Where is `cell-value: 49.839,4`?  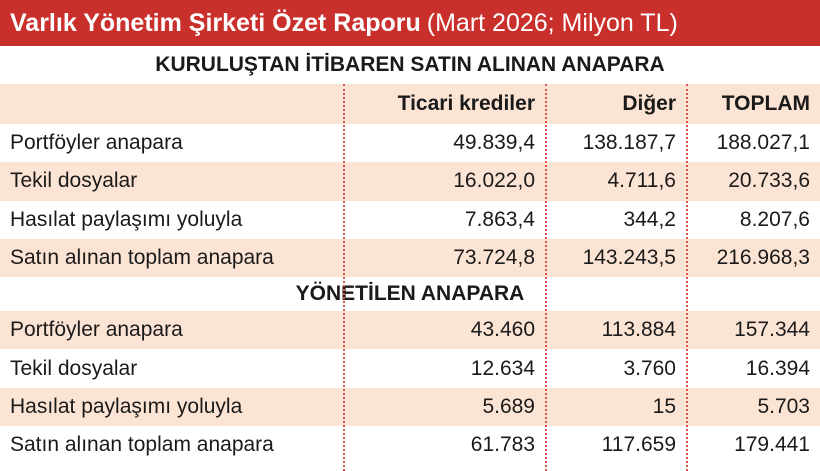
cell-value: 49.839,4 is located at coordinates (494, 143).